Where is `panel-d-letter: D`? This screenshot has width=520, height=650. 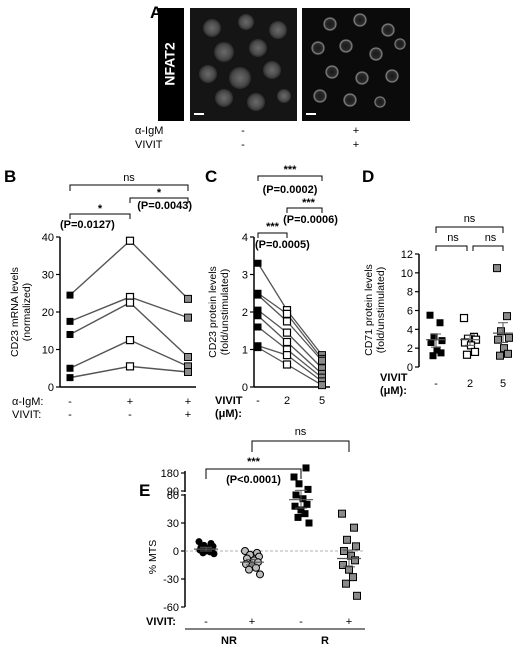
panel-d-letter: D is located at coordinates (368, 176).